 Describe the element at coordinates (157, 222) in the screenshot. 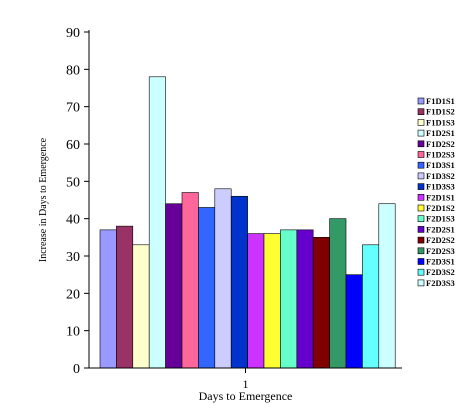

I see `bar-f1d2s1` at that location.